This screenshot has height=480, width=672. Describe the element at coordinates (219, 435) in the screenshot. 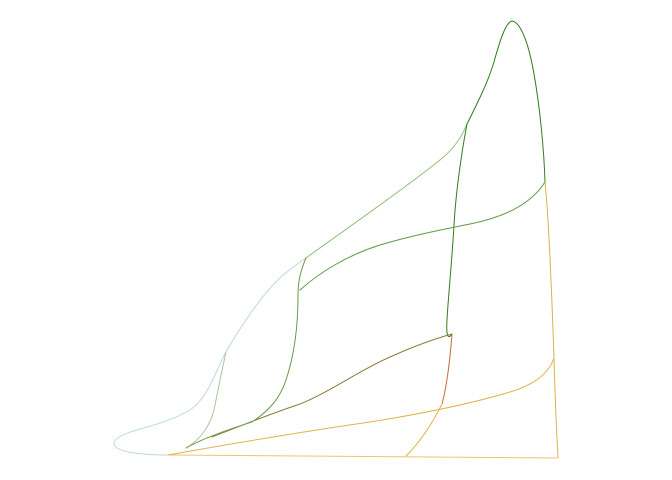

I see `bottom-left-connector-curve` at that location.